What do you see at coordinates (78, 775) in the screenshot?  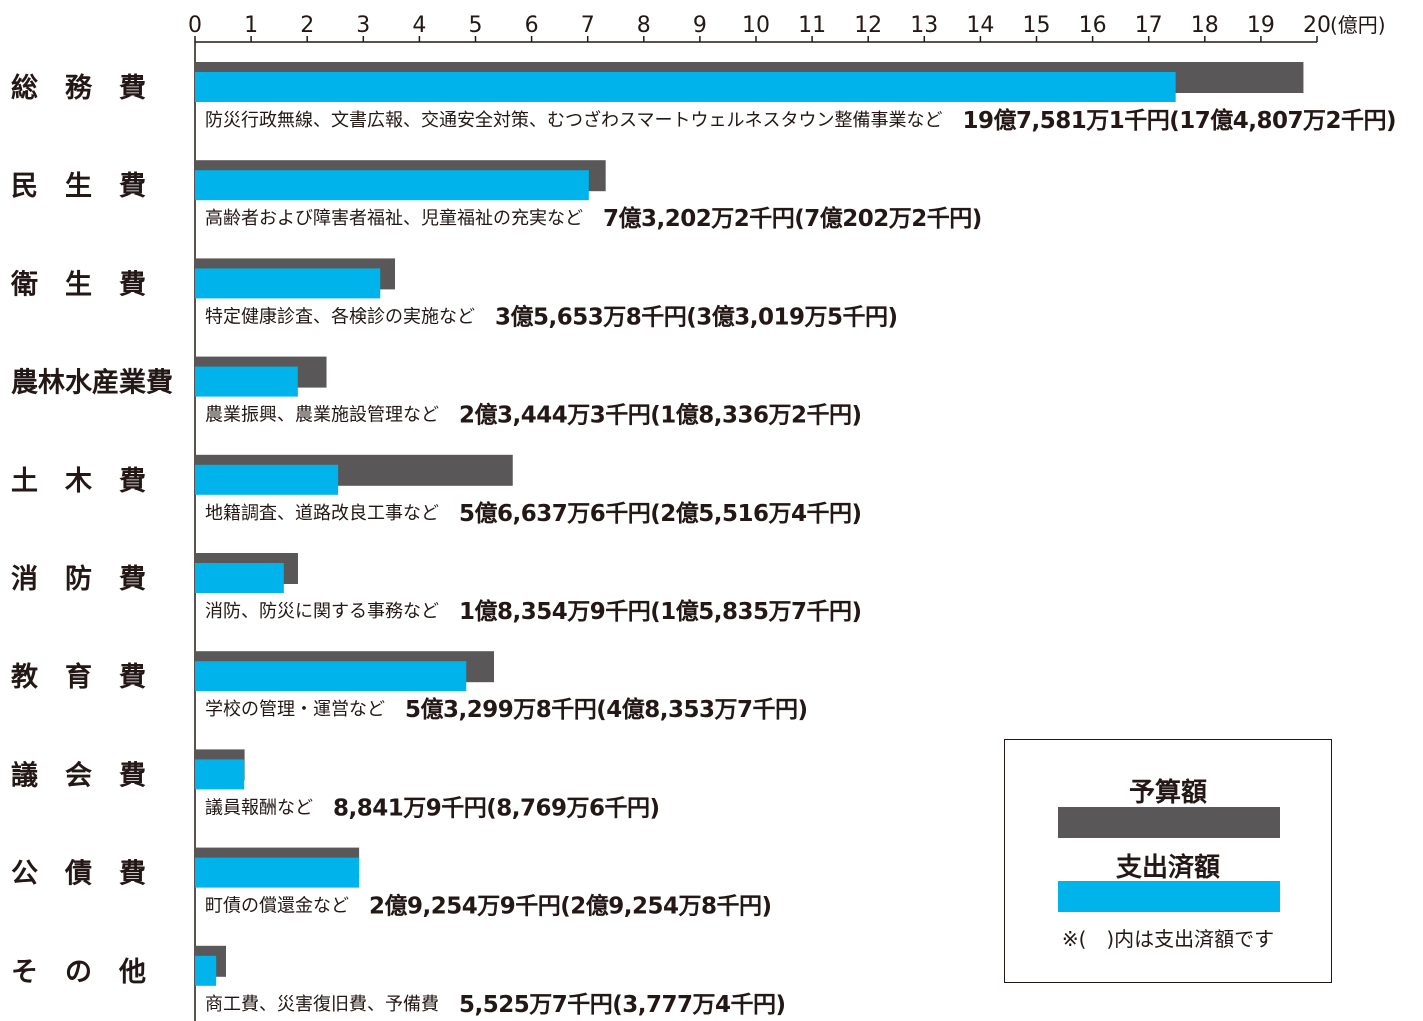 I see `category-label: 議 会 費` at bounding box center [78, 775].